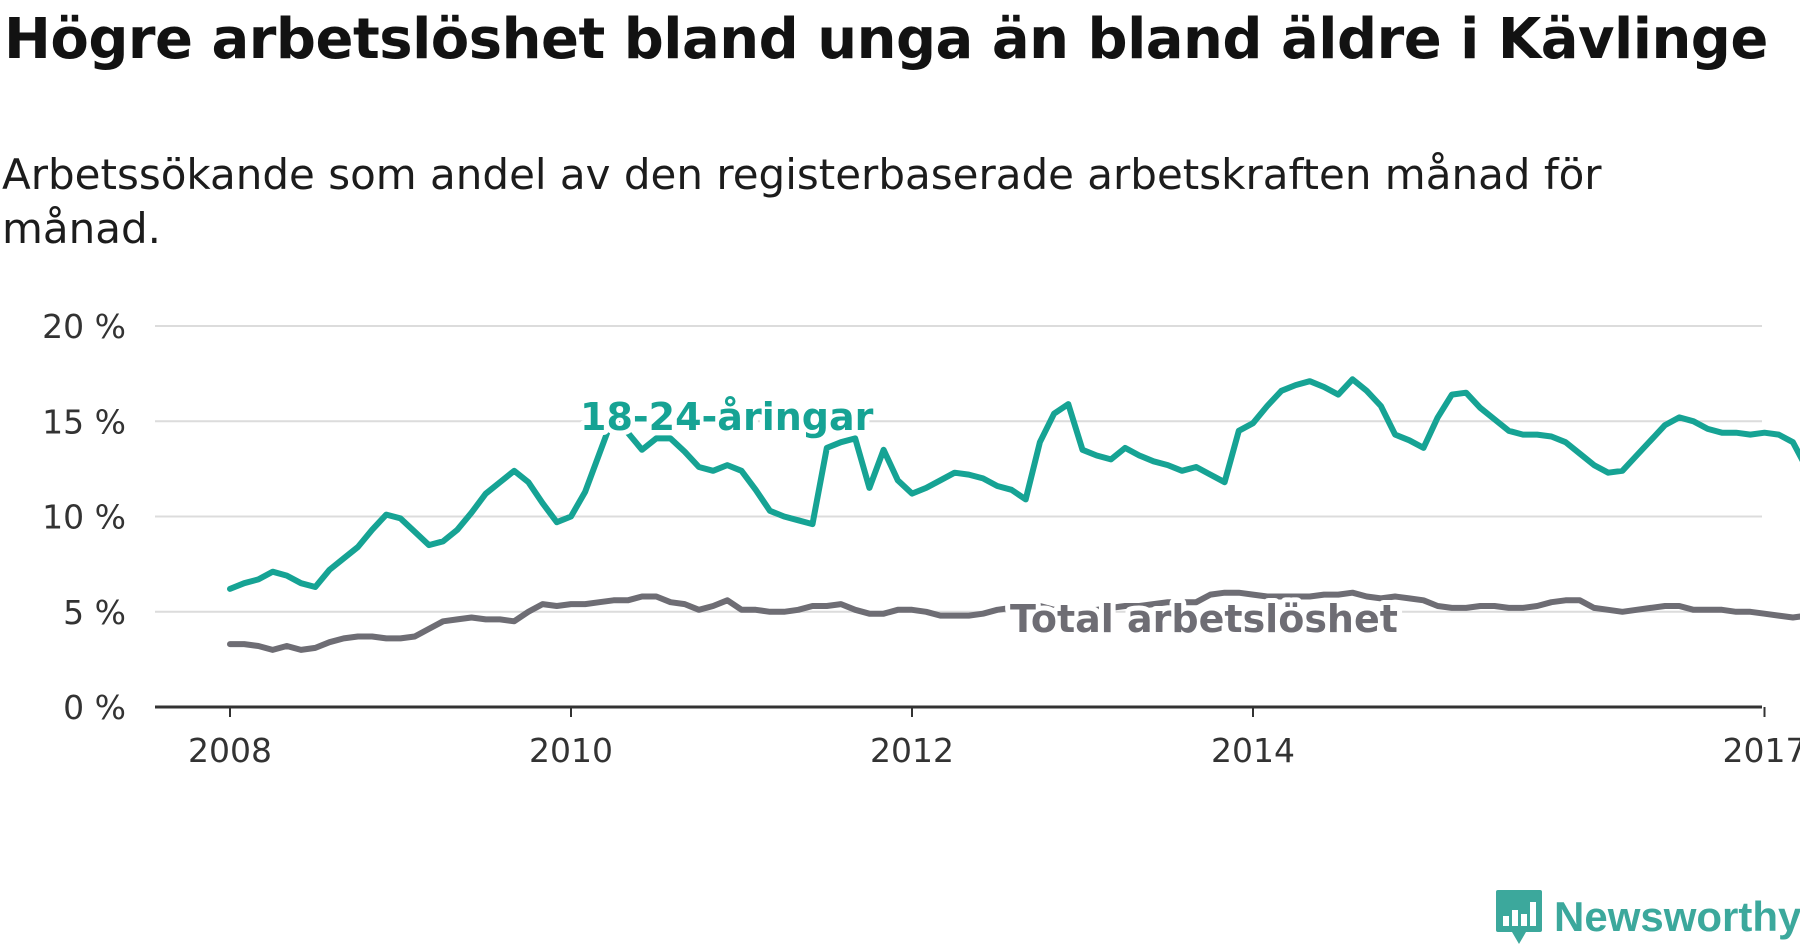 The height and width of the screenshot is (948, 1800). Describe the element at coordinates (94, 612) in the screenshot. I see `y-tick-label: 5 %` at that location.